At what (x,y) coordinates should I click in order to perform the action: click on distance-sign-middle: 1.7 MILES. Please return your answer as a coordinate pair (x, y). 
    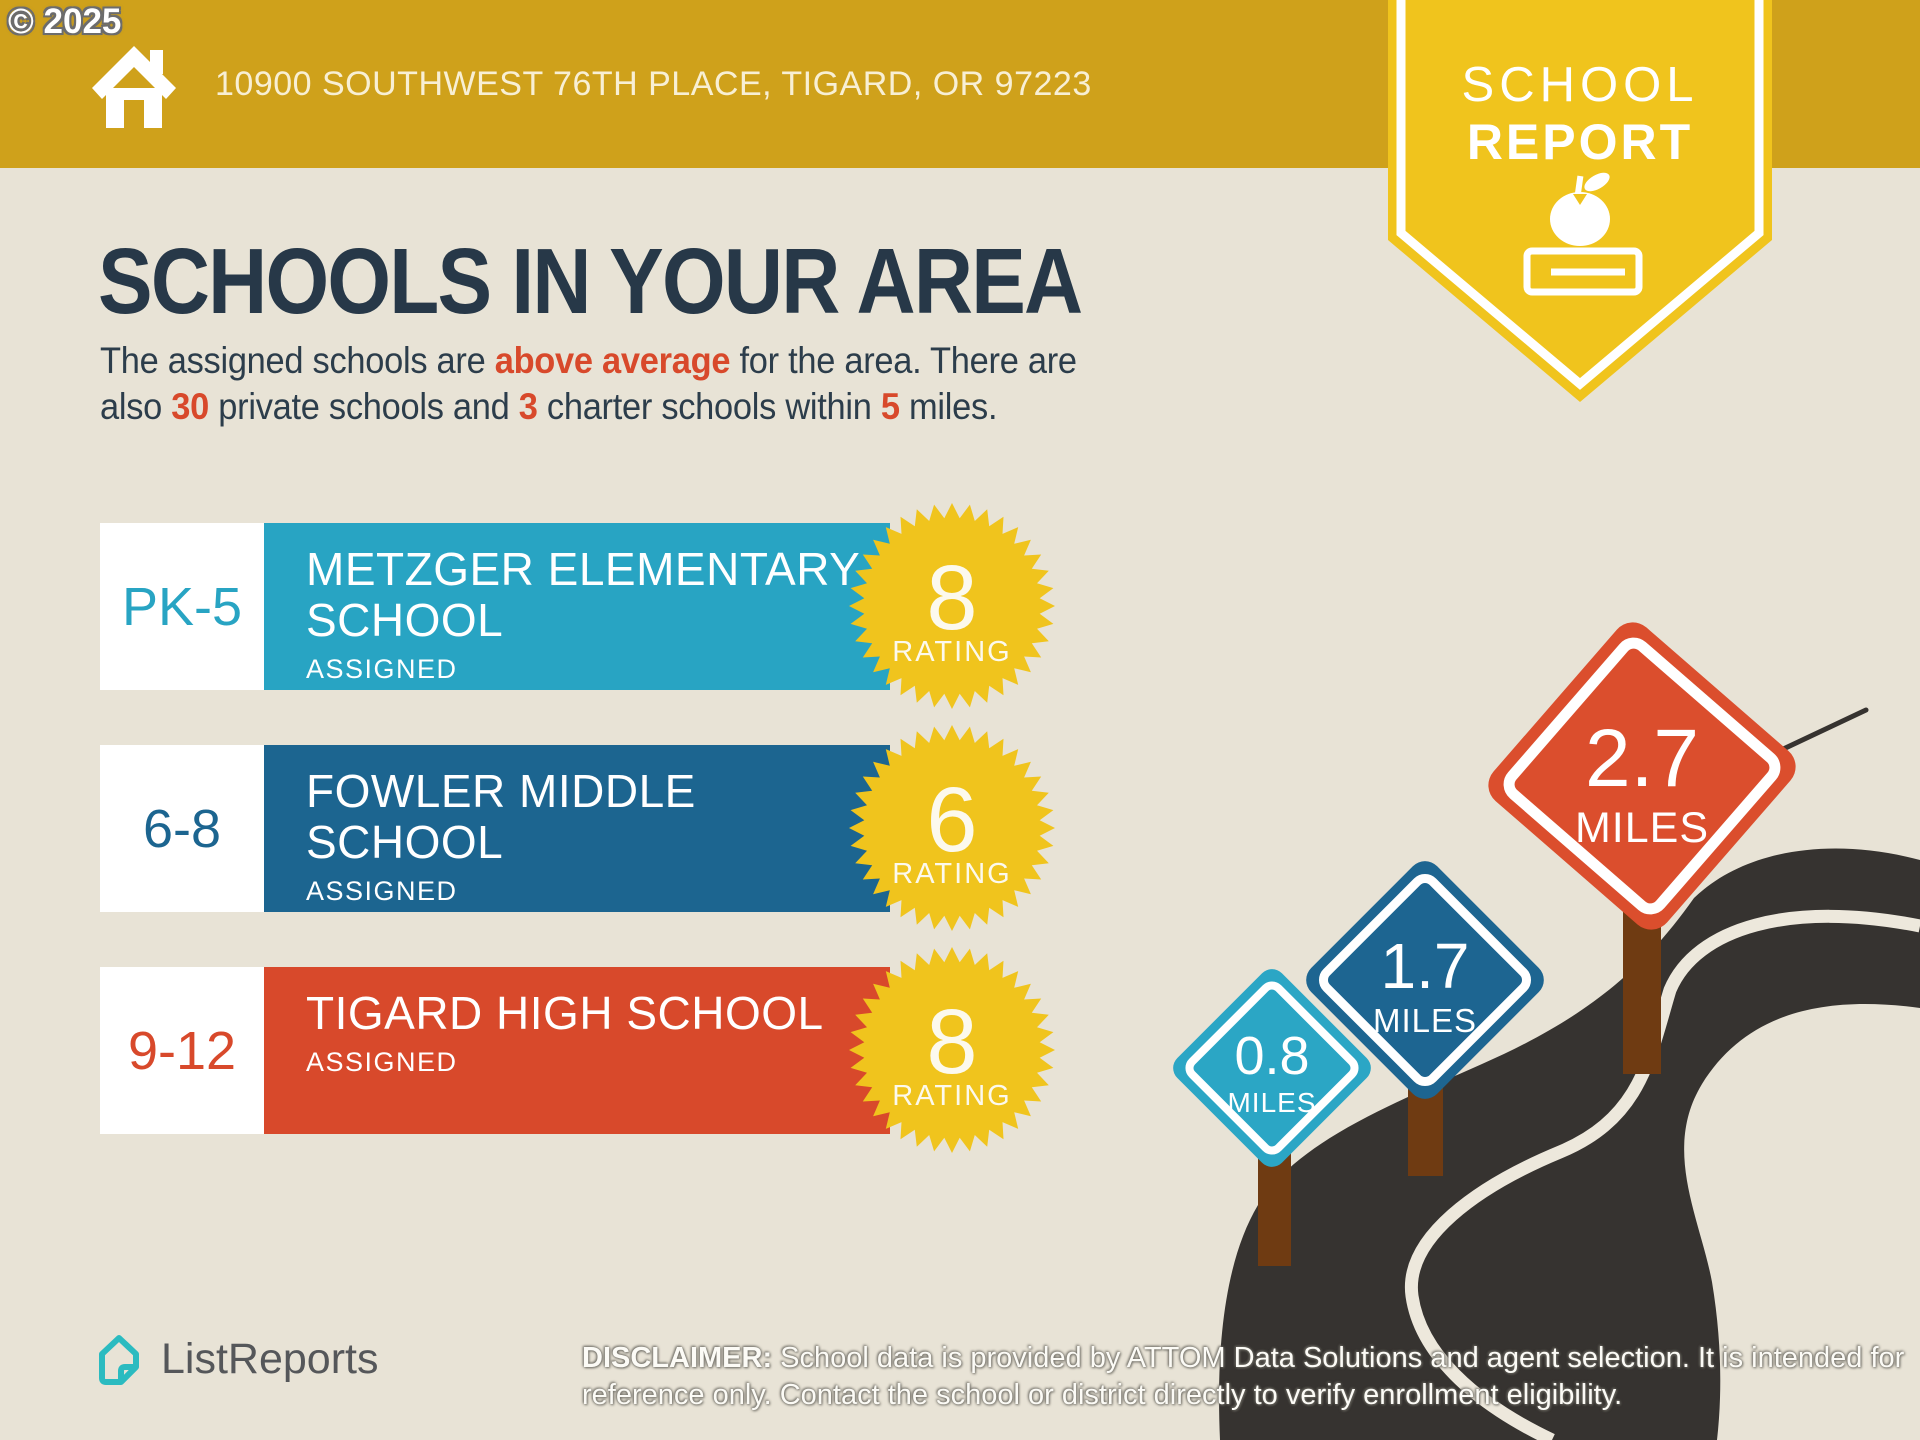
    Looking at the image, I should click on (1425, 980).